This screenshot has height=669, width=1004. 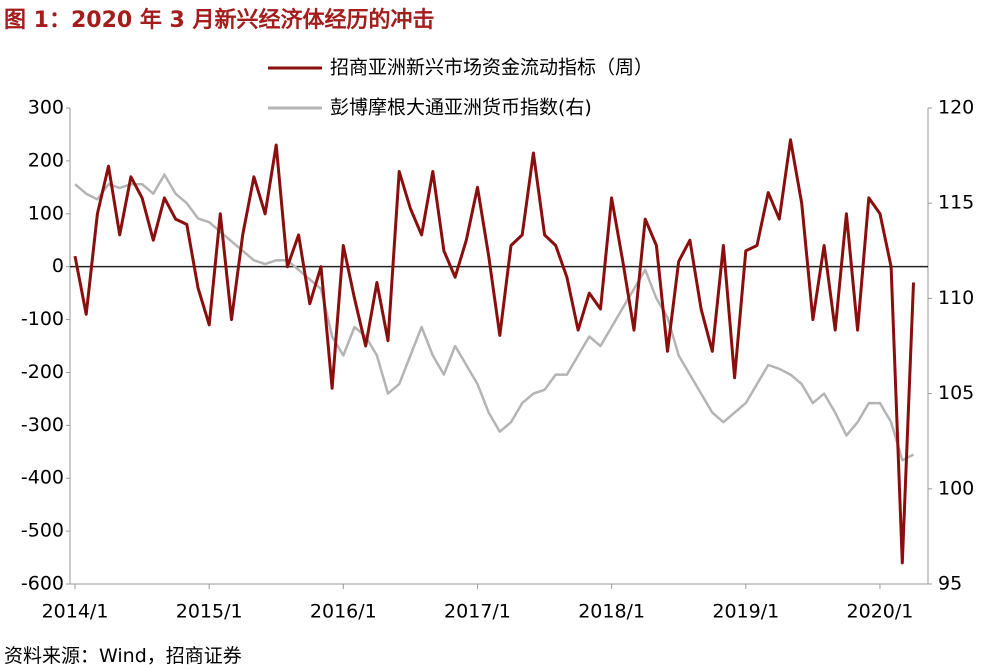 I want to click on y2-tick-label: 105, so click(x=956, y=393).